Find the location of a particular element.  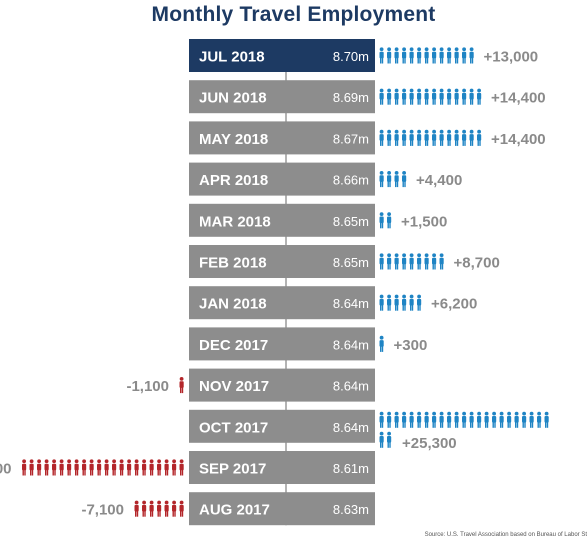

month-bar-dec-2017 is located at coordinates (282, 344).